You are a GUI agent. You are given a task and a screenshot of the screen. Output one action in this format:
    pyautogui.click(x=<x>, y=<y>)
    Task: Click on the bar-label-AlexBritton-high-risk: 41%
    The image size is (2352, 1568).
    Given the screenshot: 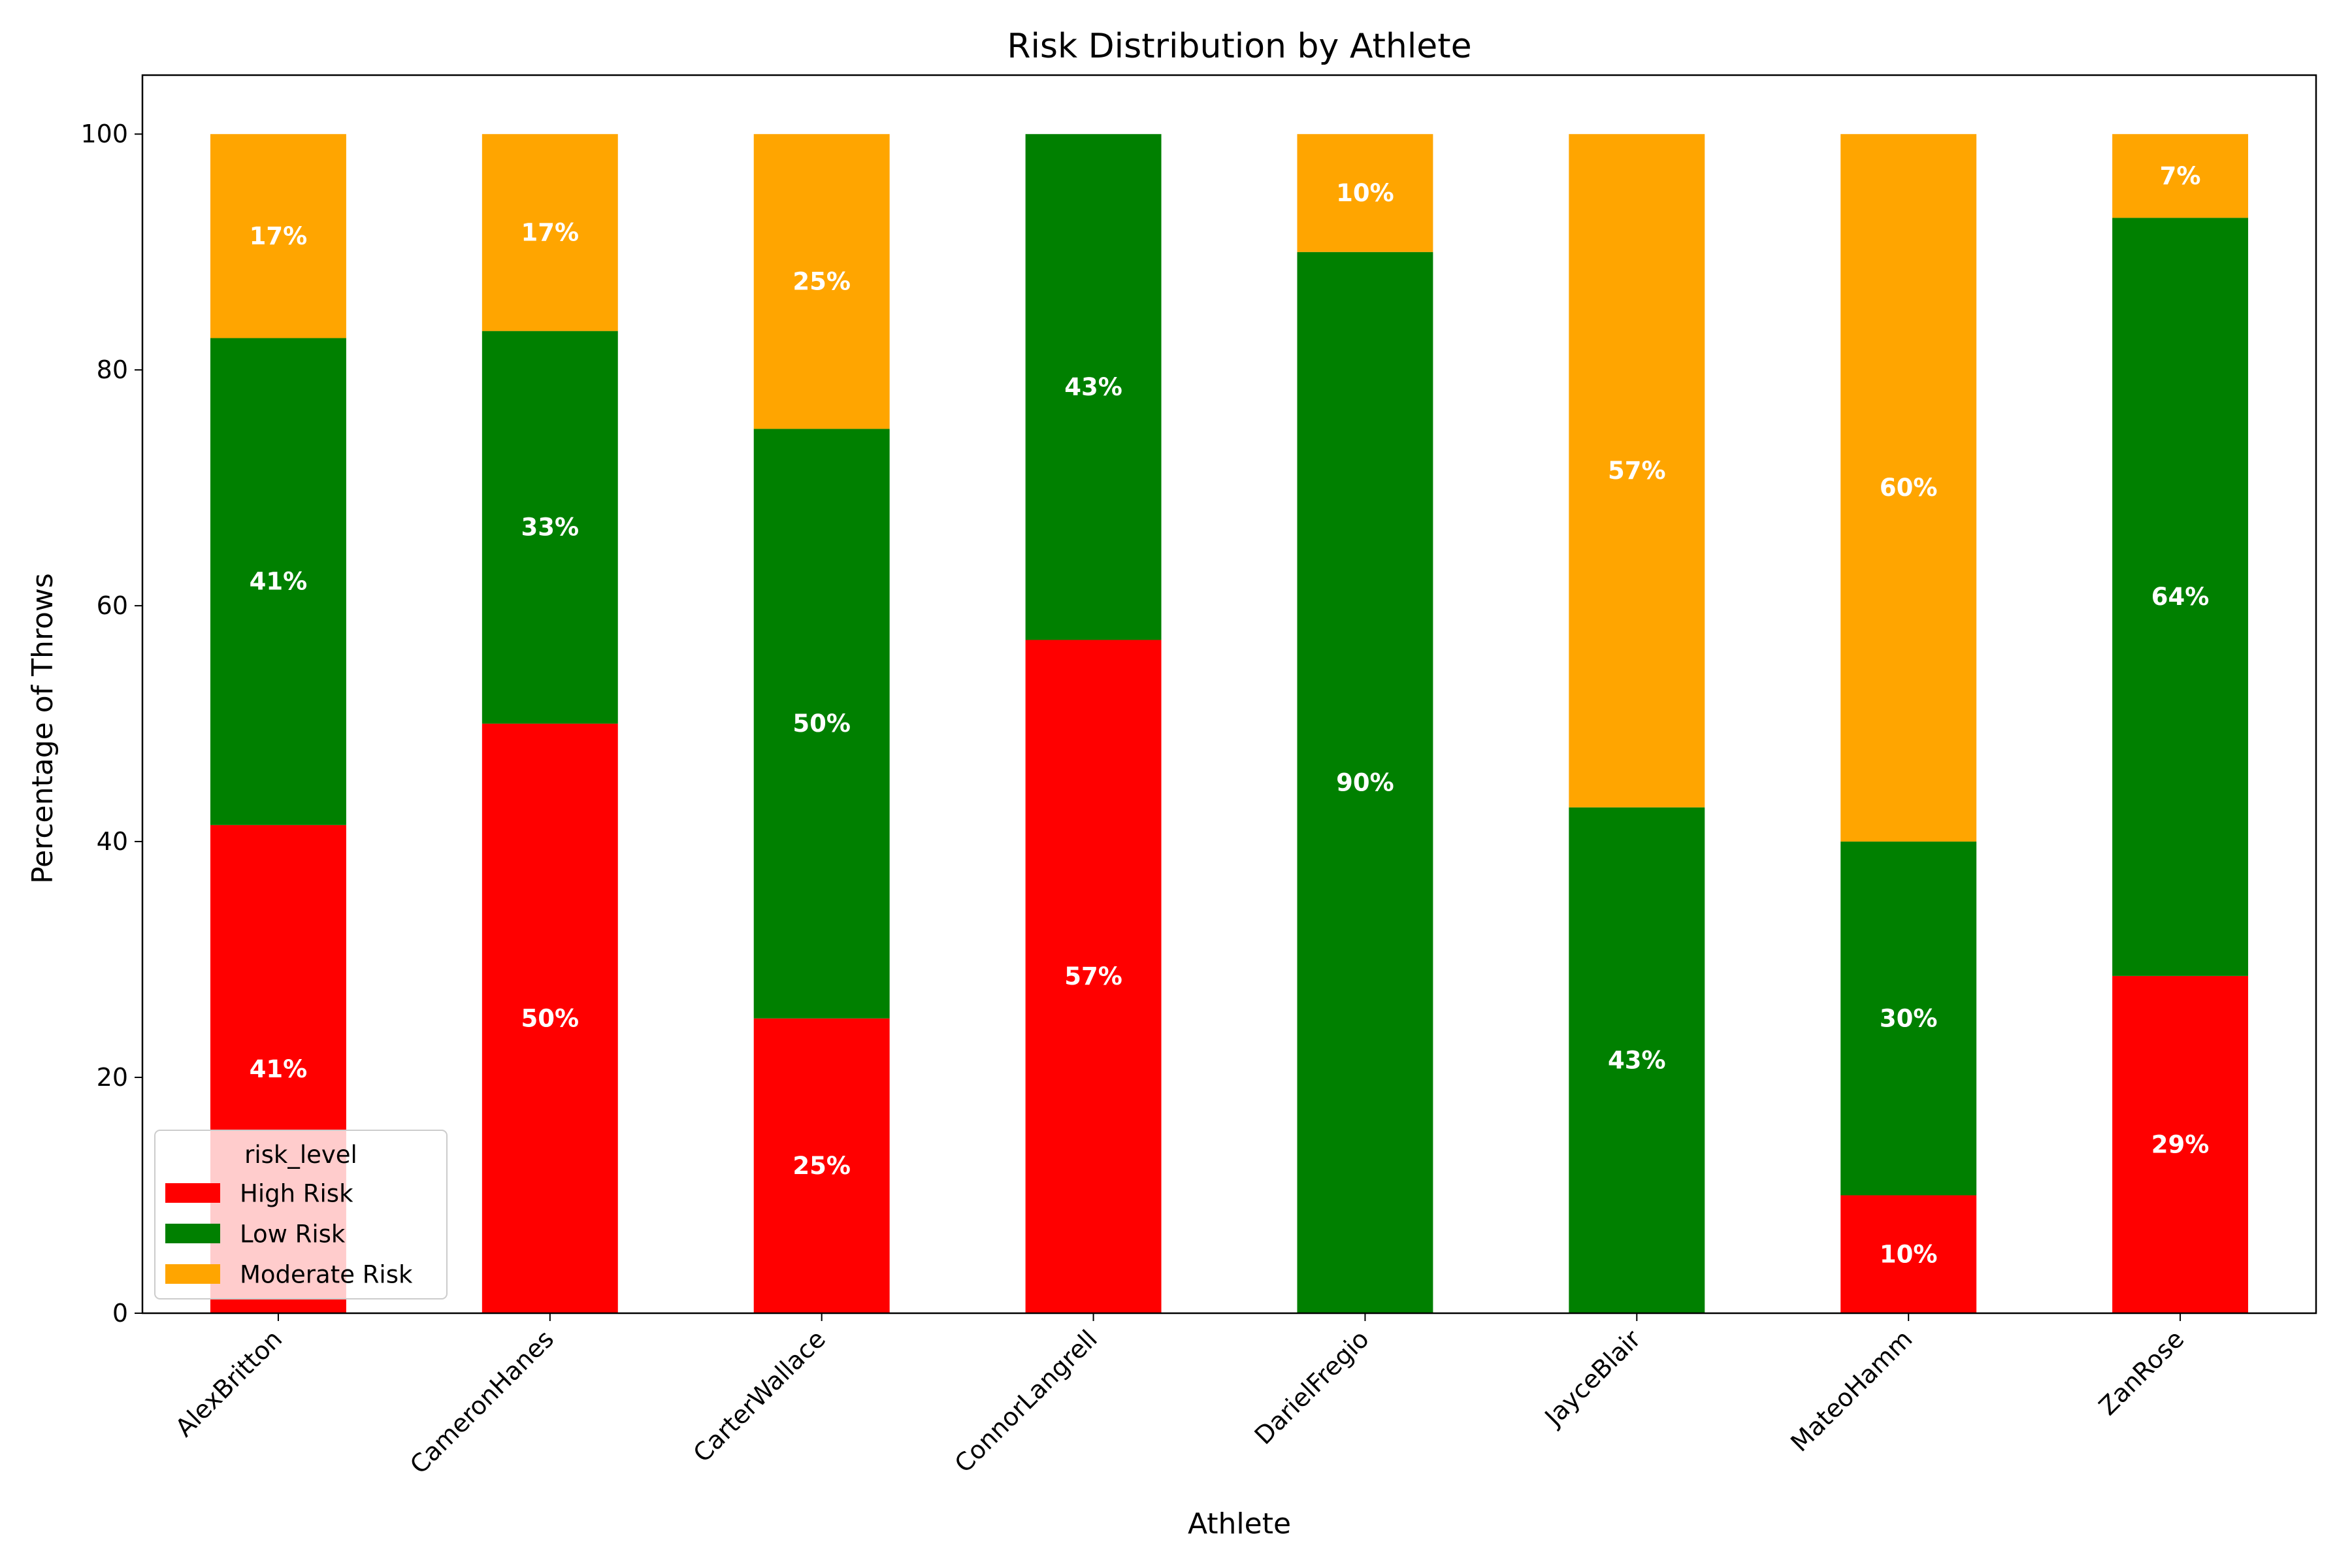 What is the action you would take?
    pyautogui.click(x=279, y=1069)
    